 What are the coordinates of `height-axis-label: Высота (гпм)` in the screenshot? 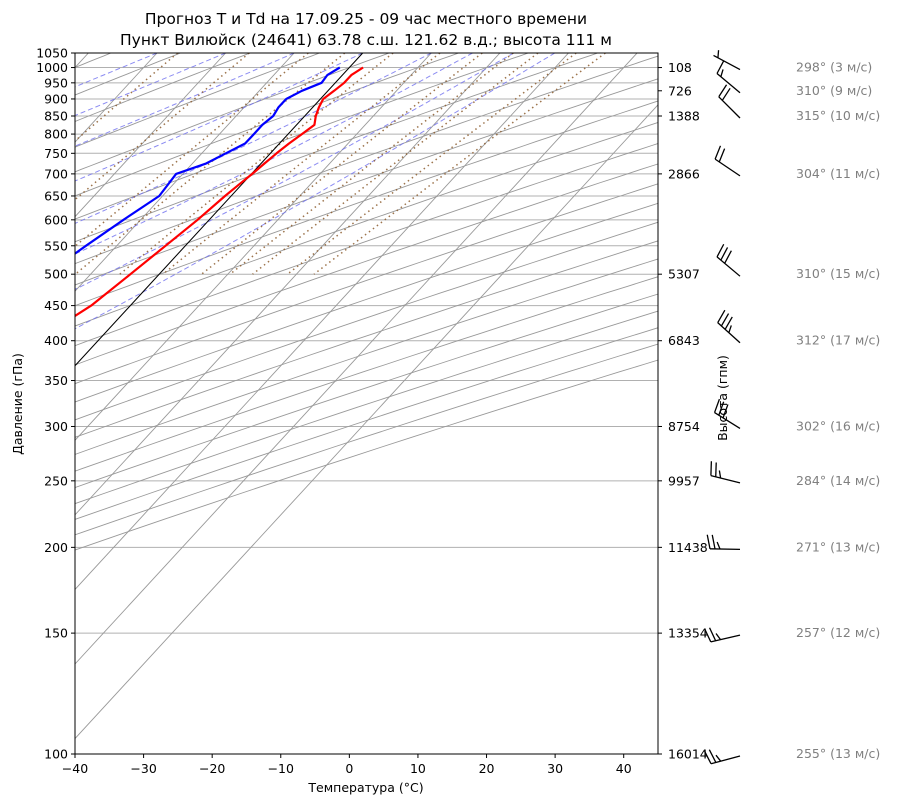 It's located at (722, 398).